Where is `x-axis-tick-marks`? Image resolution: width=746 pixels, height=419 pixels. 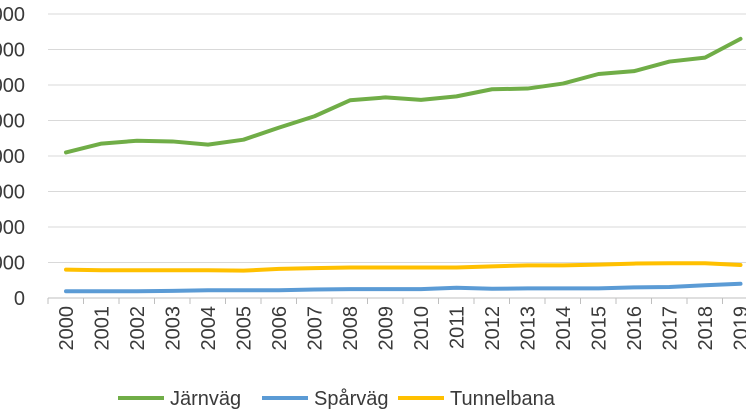 x-axis-tick-marks is located at coordinates (385, 301).